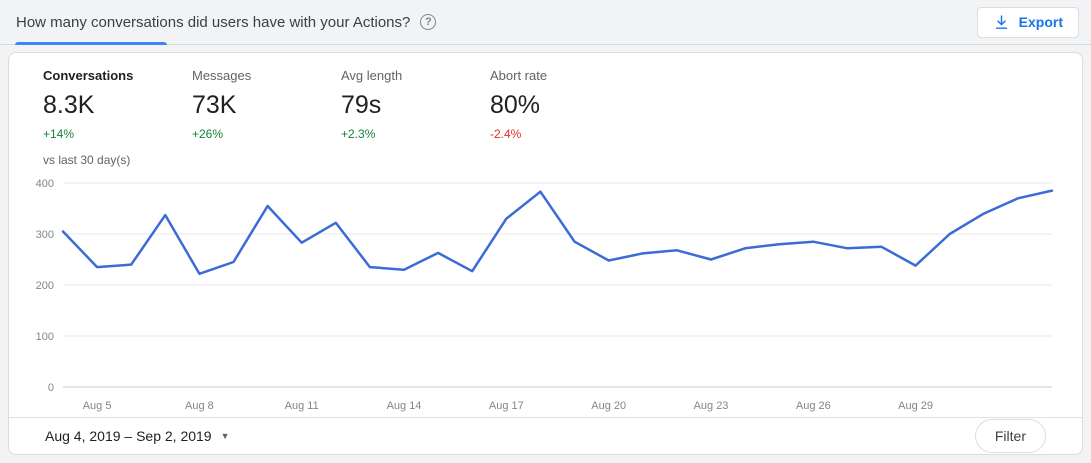 The image size is (1091, 463). Describe the element at coordinates (51, 388) in the screenshot. I see `svg-text: 0` at that location.